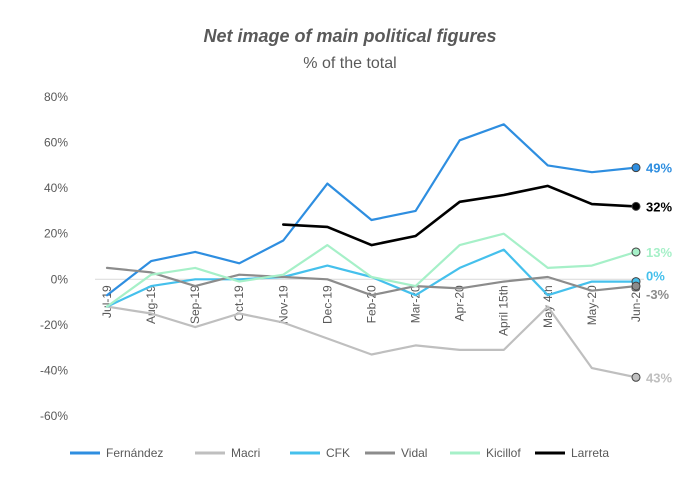 This screenshot has height=495, width=684. I want to click on y-tick-label: -20%, so click(54, 325).